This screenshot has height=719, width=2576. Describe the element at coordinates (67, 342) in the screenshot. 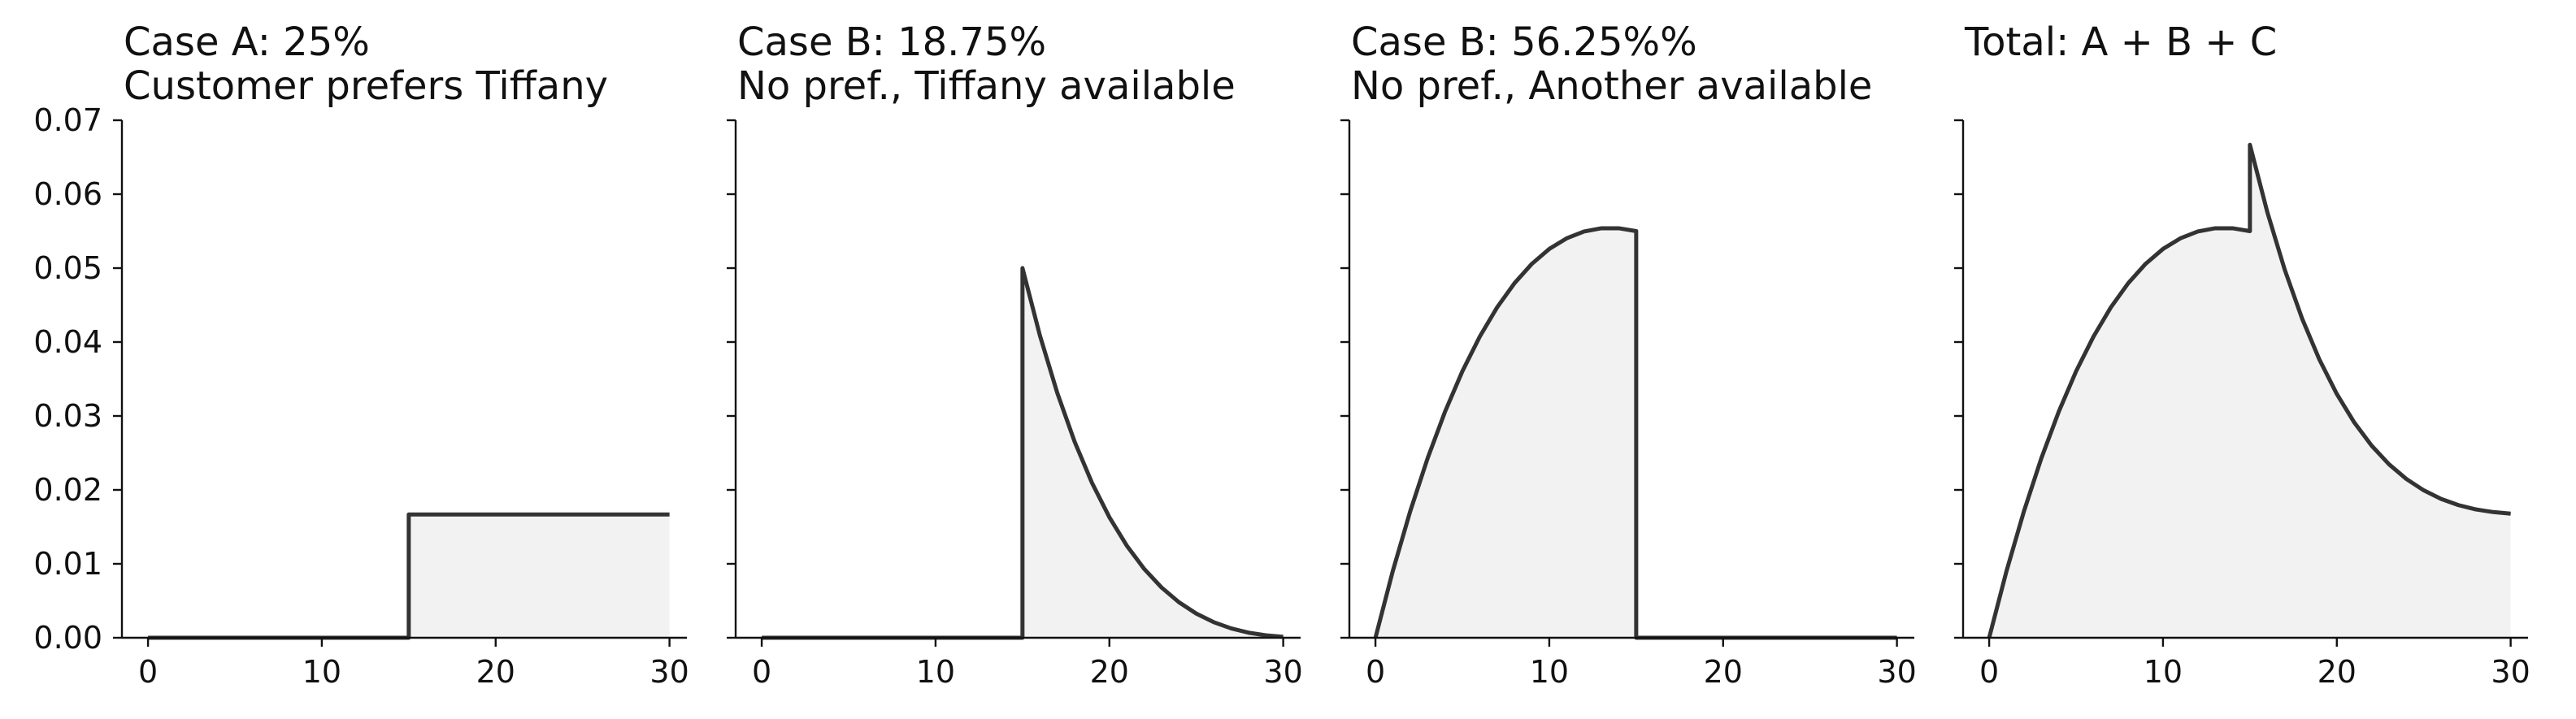

I see `y-tick-label: 0.04` at that location.